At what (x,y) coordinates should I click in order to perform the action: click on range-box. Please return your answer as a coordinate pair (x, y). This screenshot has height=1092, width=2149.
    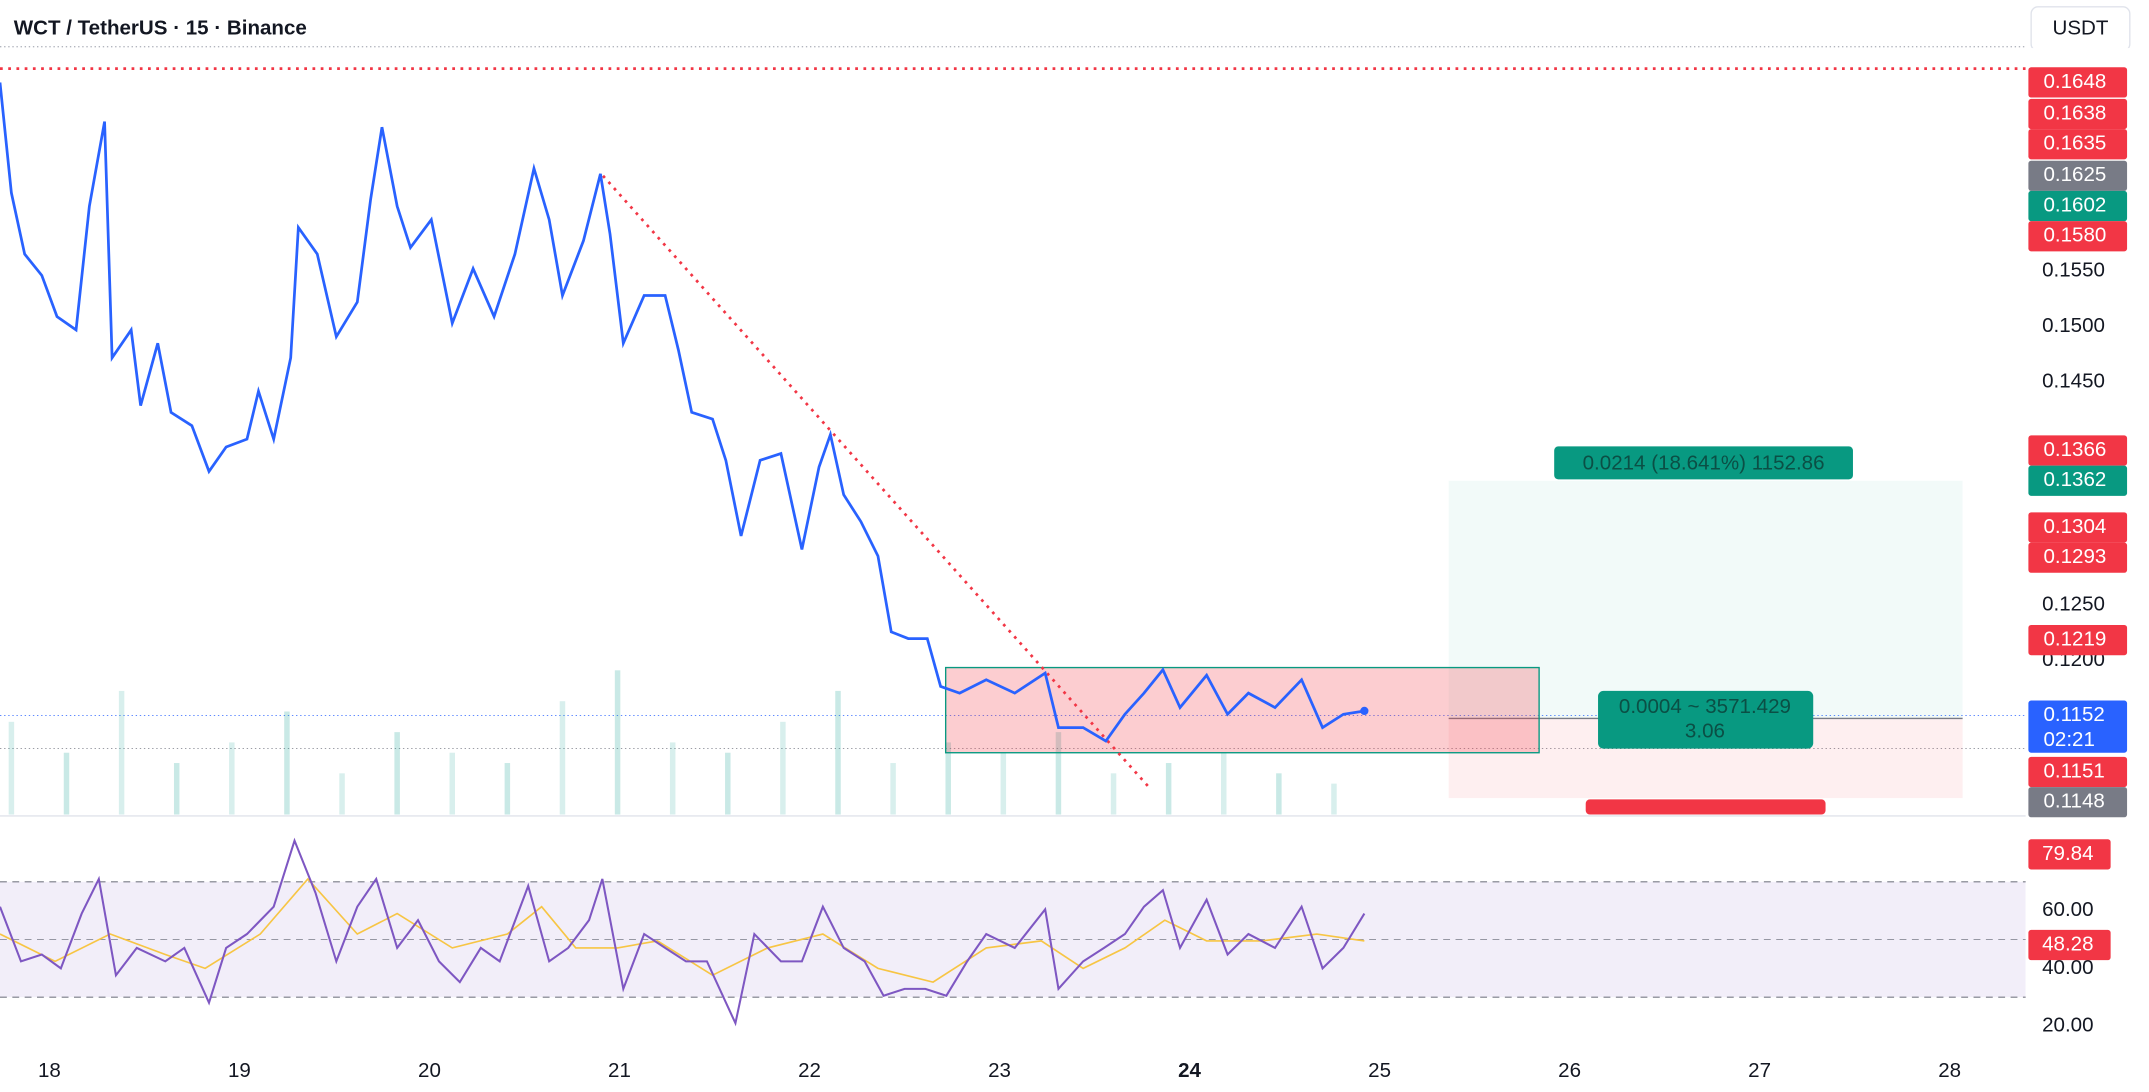
    Looking at the image, I should click on (1242, 710).